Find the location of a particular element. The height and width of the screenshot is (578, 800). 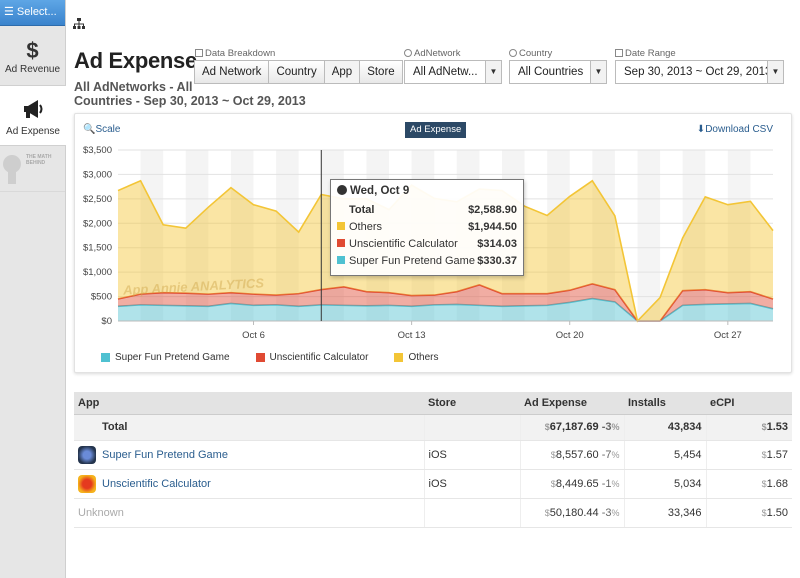

app-name-link: Super Fun Pretend Game is located at coordinates (165, 454).